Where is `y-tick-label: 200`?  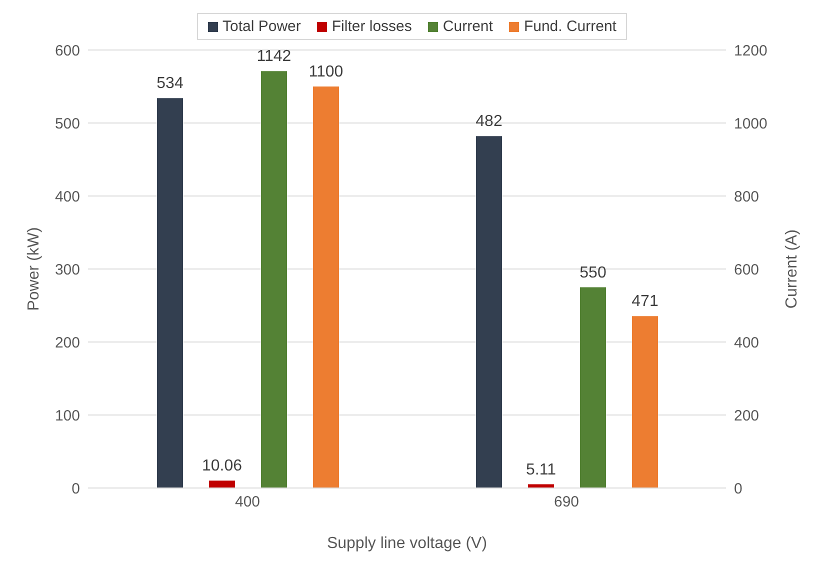 y-tick-label: 200 is located at coordinates (67, 343).